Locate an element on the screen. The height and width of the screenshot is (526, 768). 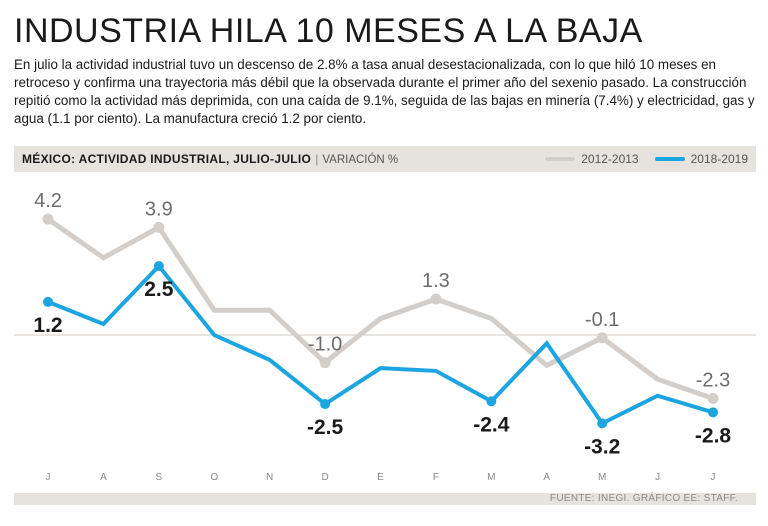
x-tick-label: D is located at coordinates (324, 477).